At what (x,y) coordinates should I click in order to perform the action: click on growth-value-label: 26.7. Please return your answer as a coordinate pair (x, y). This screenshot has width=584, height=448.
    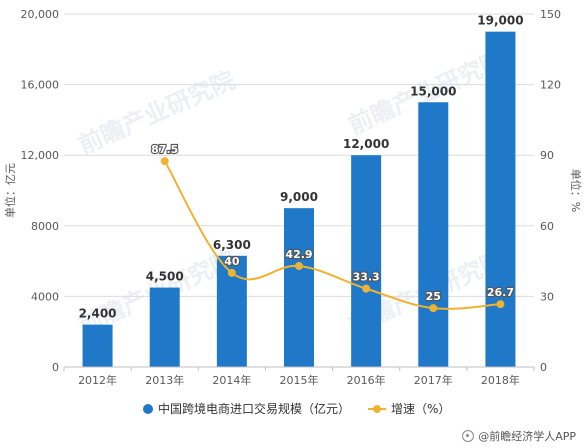
    Looking at the image, I should click on (500, 292).